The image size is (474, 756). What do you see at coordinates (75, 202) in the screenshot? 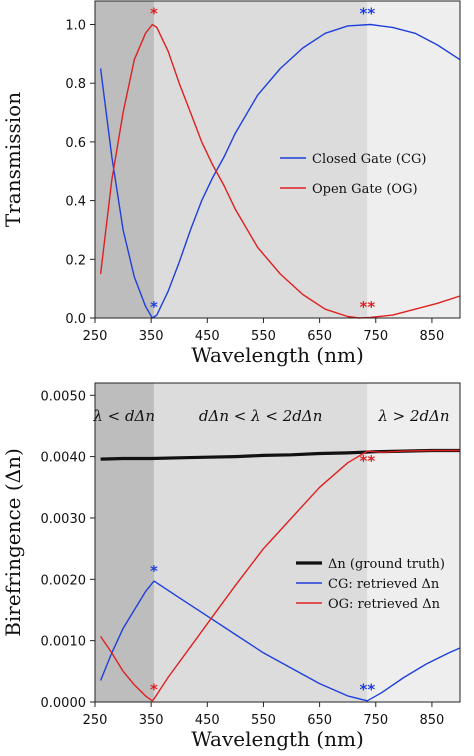
I see `y-tick-label: 0.4` at bounding box center [75, 202].